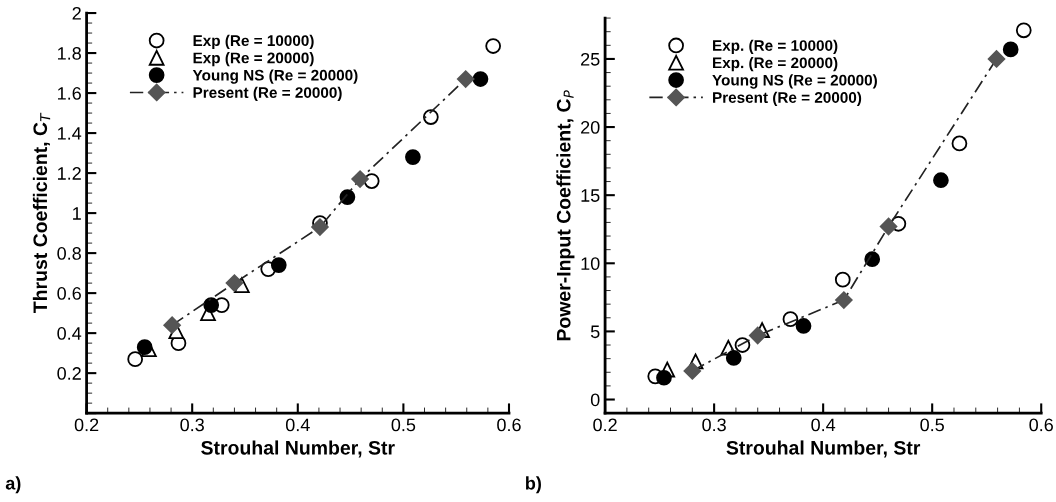 The height and width of the screenshot is (502, 1056). Describe the element at coordinates (533, 485) in the screenshot. I see `text: b)` at that location.